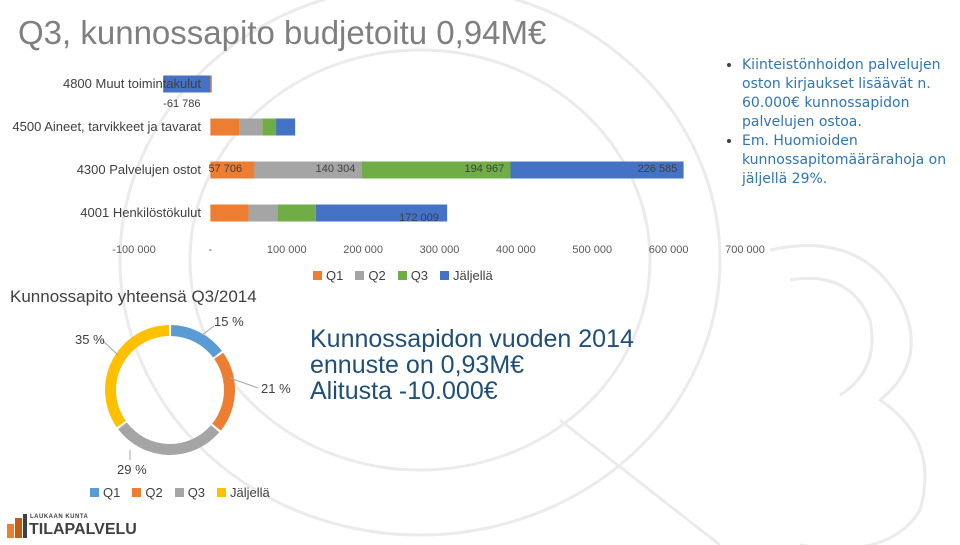  Describe the element at coordinates (282, 32) in the screenshot. I see `page-title: Q3, kunnossapito budjetoitu 0,94M€` at that location.